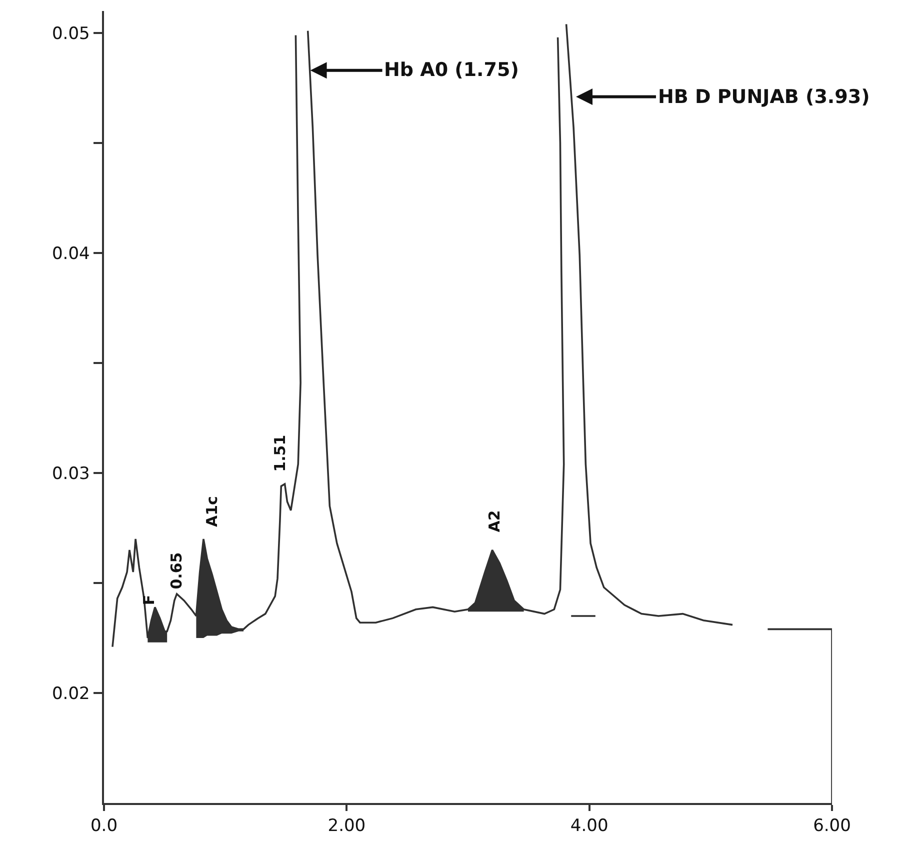 The height and width of the screenshot is (864, 902). Describe the element at coordinates (279, 453) in the screenshot. I see `annotation: 1.51` at that location.